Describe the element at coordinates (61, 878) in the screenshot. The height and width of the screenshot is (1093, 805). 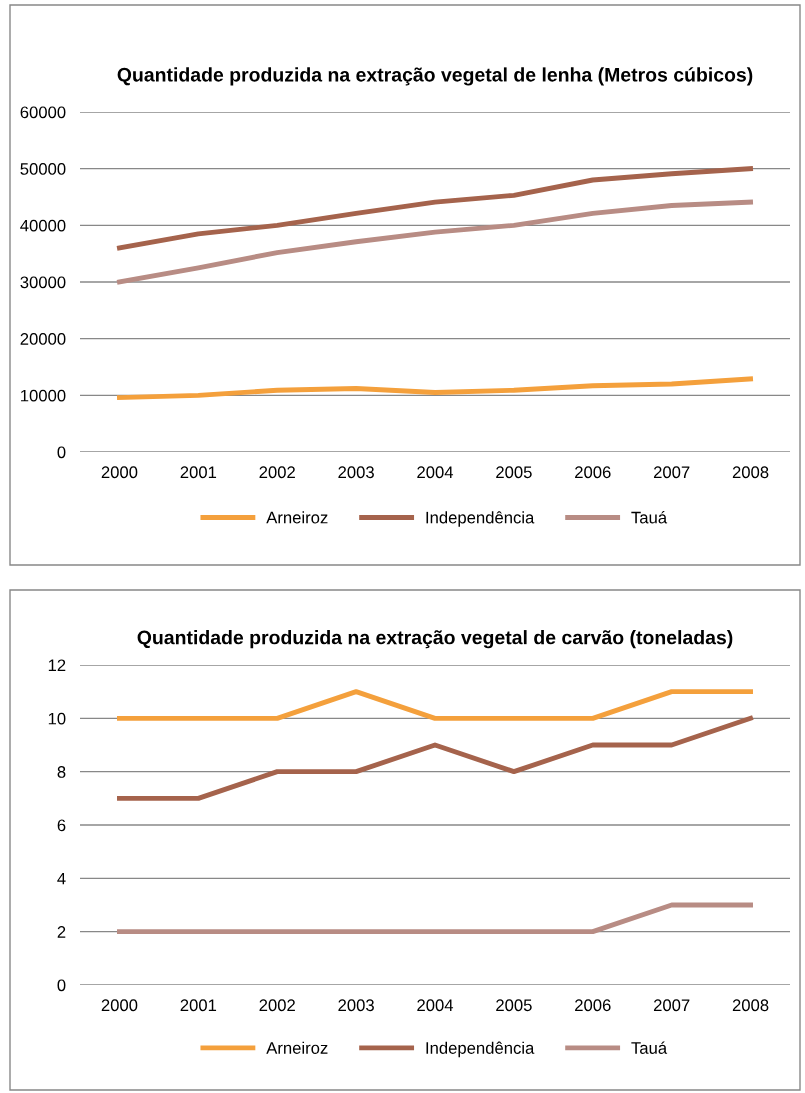
I see `y-tick-label: 4` at that location.